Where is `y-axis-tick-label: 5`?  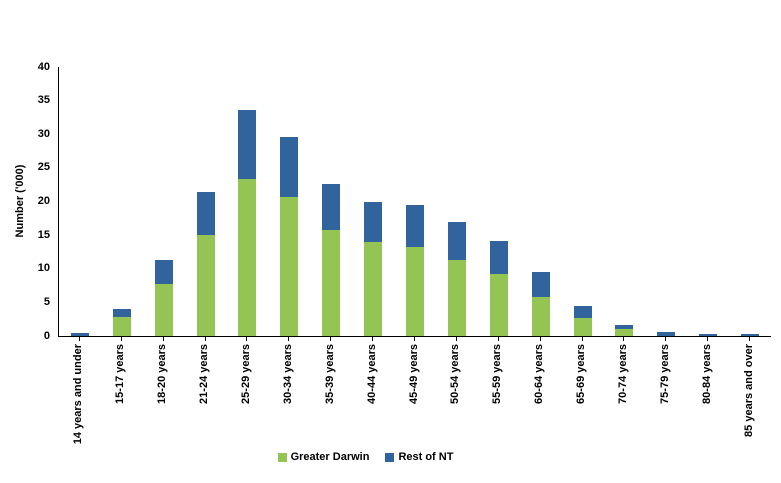
y-axis-tick-label: 5 is located at coordinates (46, 301).